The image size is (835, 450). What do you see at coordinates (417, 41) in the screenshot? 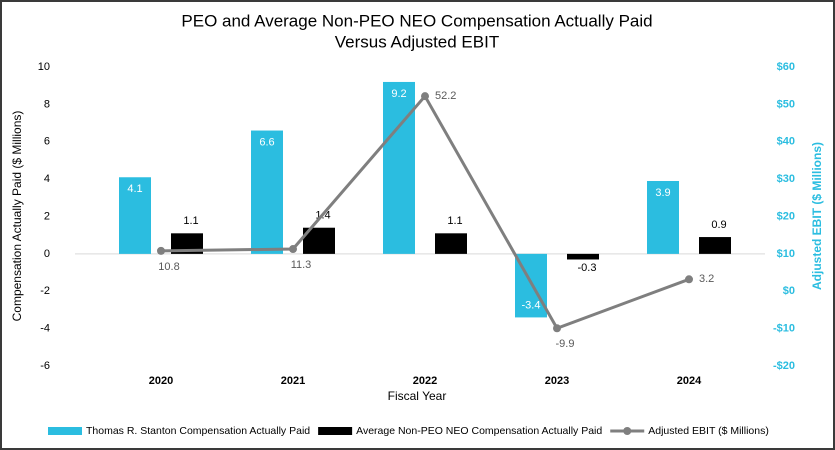
I see `chart-subtitle: Versus Adjusted EBIT` at bounding box center [417, 41].